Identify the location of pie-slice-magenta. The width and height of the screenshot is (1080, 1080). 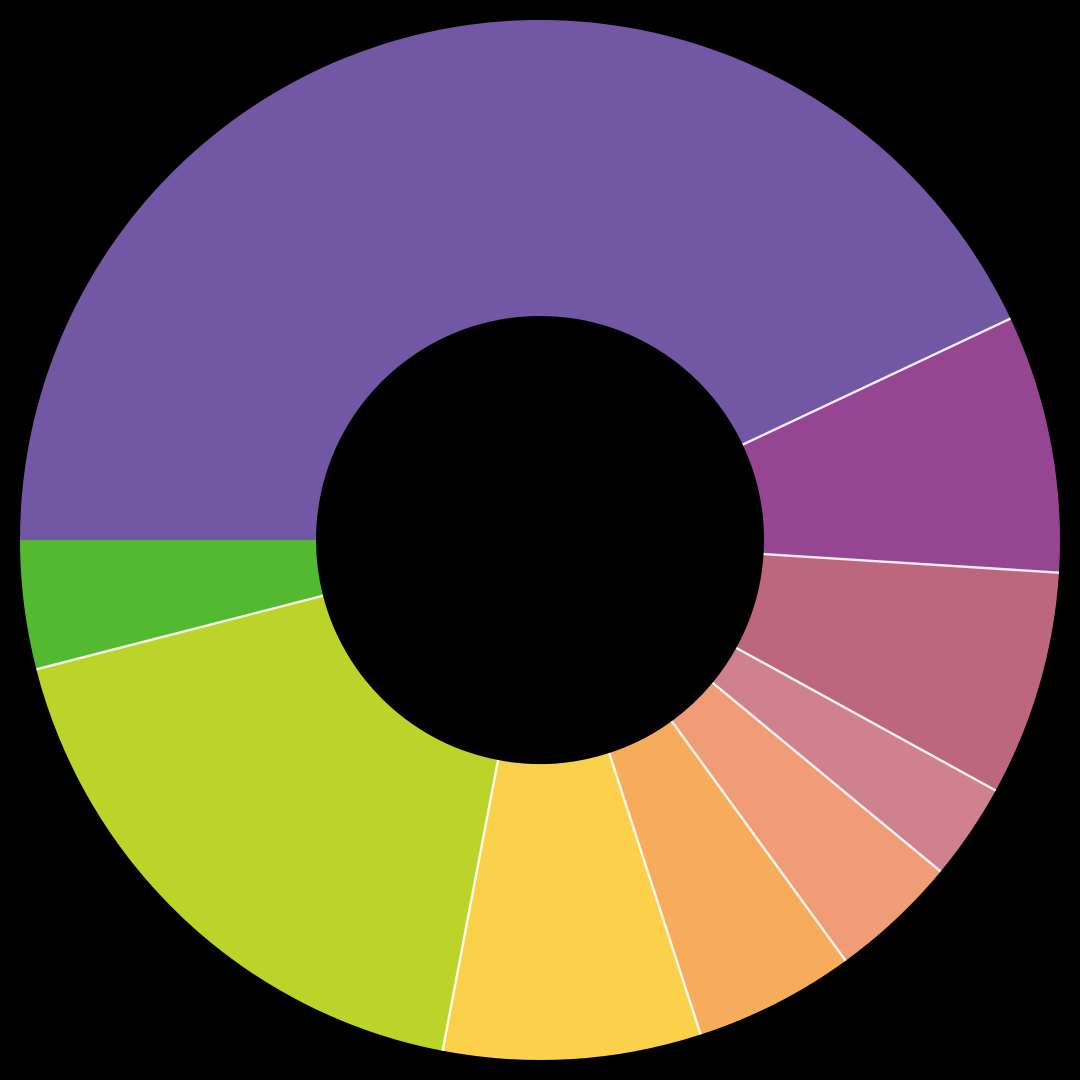
(901, 445).